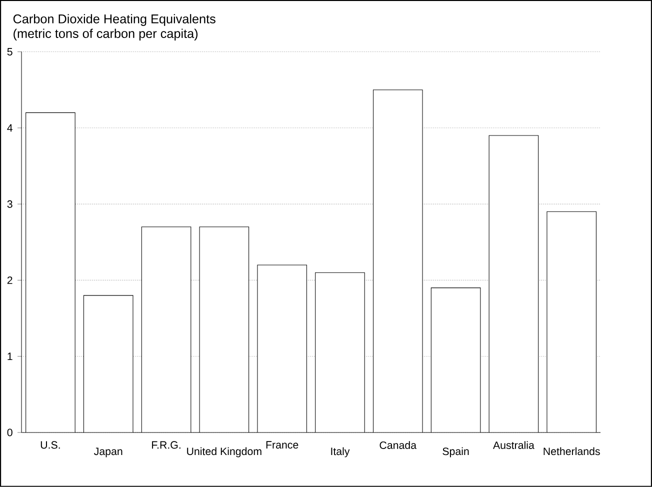 The image size is (652, 487). What do you see at coordinates (9, 52) in the screenshot?
I see `y-tick-label: 5` at bounding box center [9, 52].